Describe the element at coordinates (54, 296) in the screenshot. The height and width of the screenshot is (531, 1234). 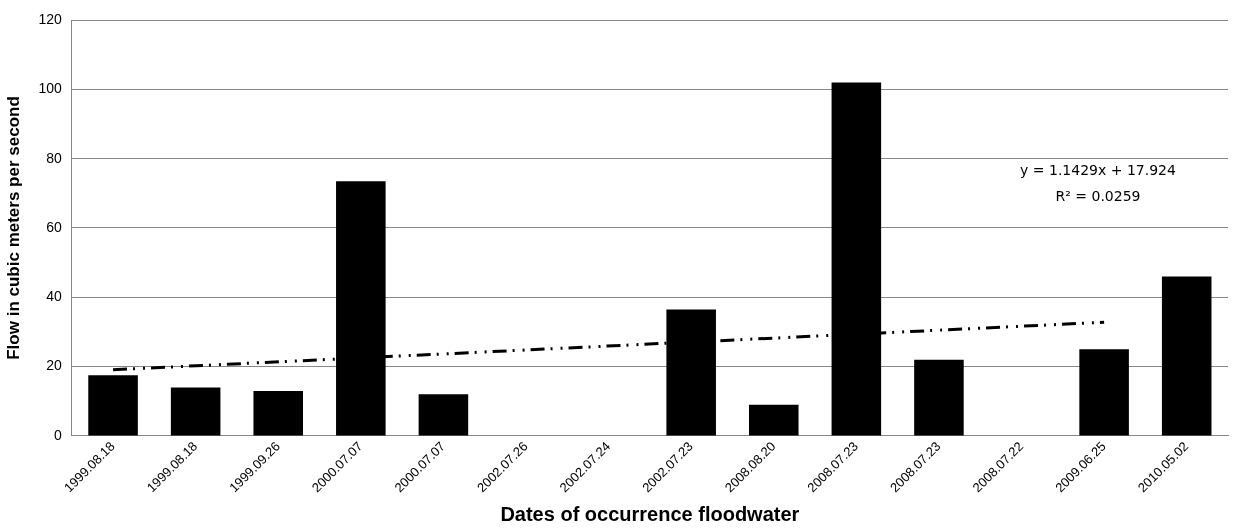
I see `y-tick-label: 40` at that location.